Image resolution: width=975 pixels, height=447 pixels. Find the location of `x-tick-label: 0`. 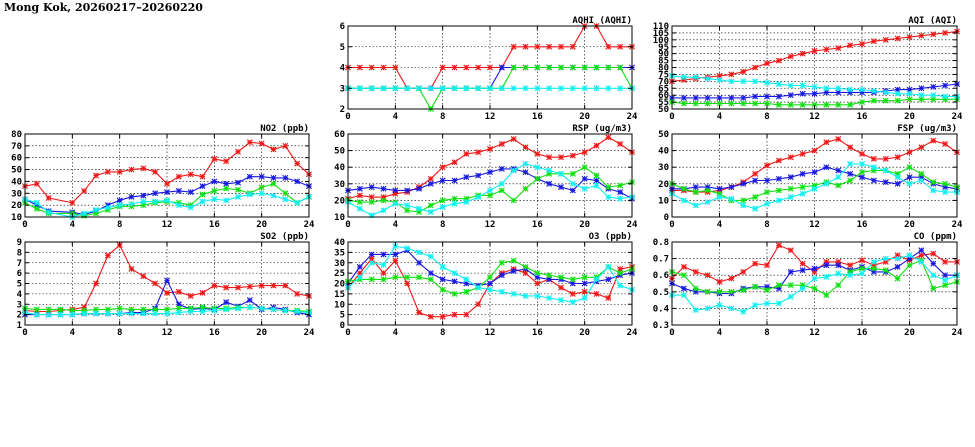

x-tick-label: 0 is located at coordinates (671, 117).